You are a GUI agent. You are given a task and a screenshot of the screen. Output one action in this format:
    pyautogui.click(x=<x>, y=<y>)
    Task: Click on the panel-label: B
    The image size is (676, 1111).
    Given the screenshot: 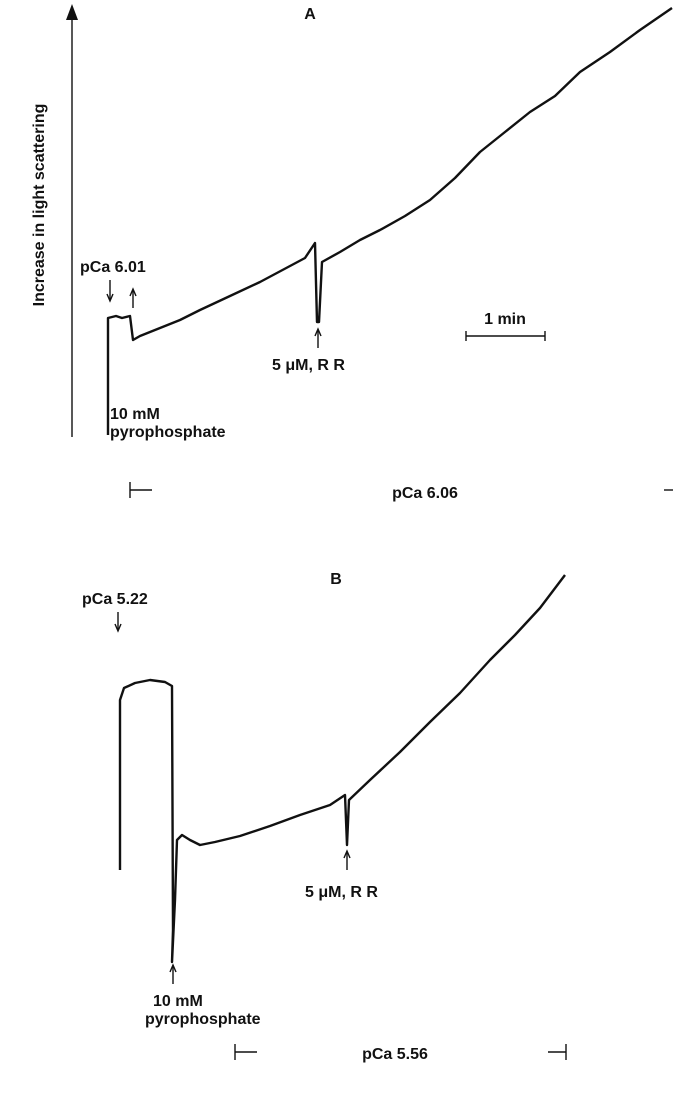 What is the action you would take?
    pyautogui.click(x=336, y=579)
    